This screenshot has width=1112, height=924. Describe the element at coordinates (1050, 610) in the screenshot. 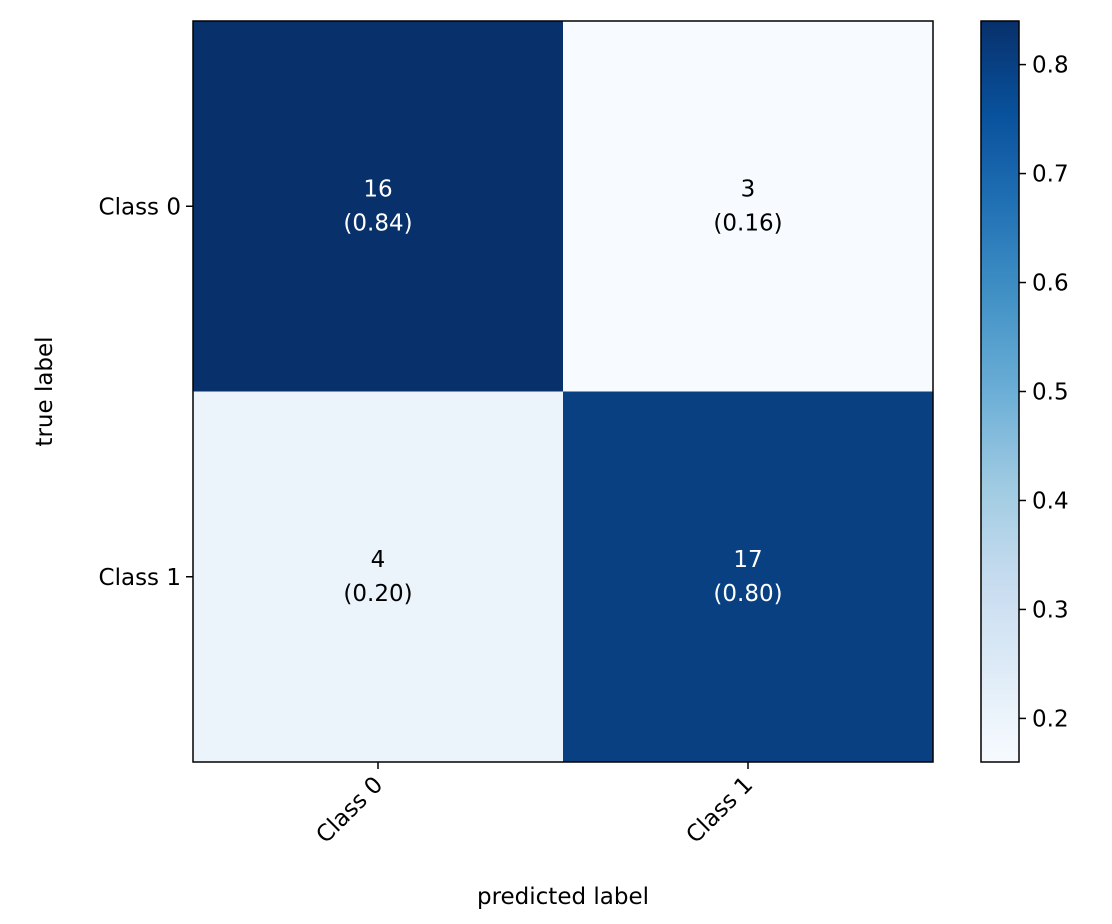

I see `colorbar-tick-label: 0.3` at that location.